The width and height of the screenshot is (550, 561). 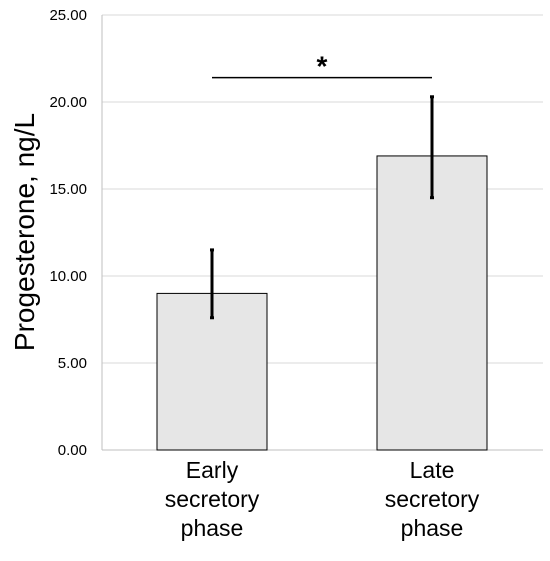 I want to click on significance-annotation: *, so click(x=322, y=66).